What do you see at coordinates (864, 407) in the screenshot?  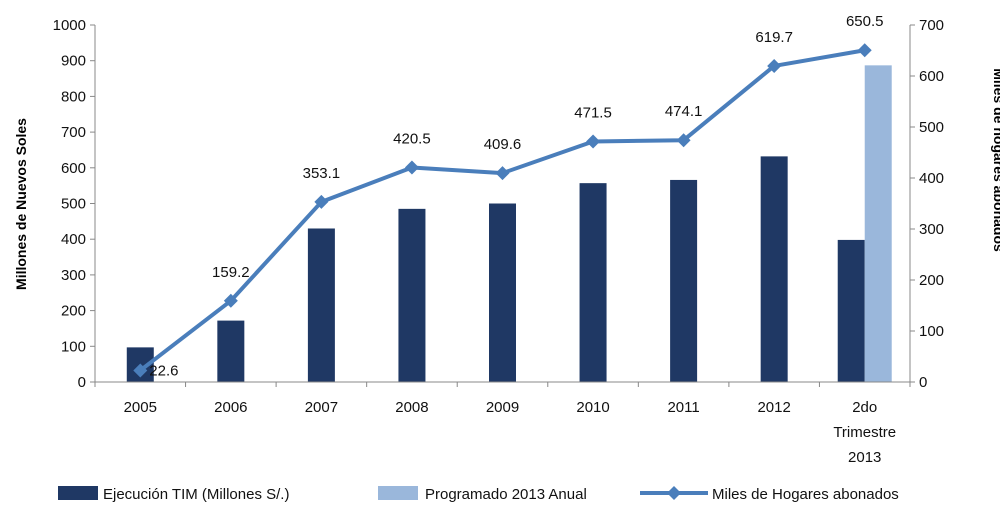 I see `x-tick-label: 2do` at bounding box center [864, 407].